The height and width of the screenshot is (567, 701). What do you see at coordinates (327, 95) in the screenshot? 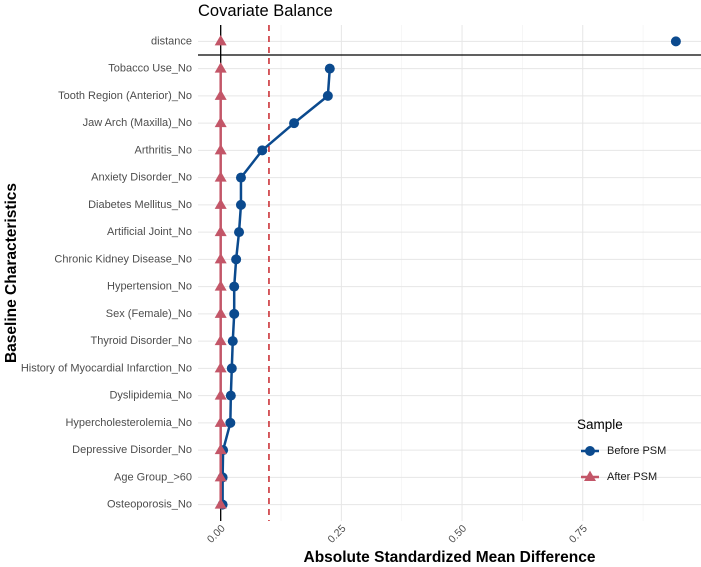
I see `before-psm-point-tooth-region-anterior-no` at bounding box center [327, 95].